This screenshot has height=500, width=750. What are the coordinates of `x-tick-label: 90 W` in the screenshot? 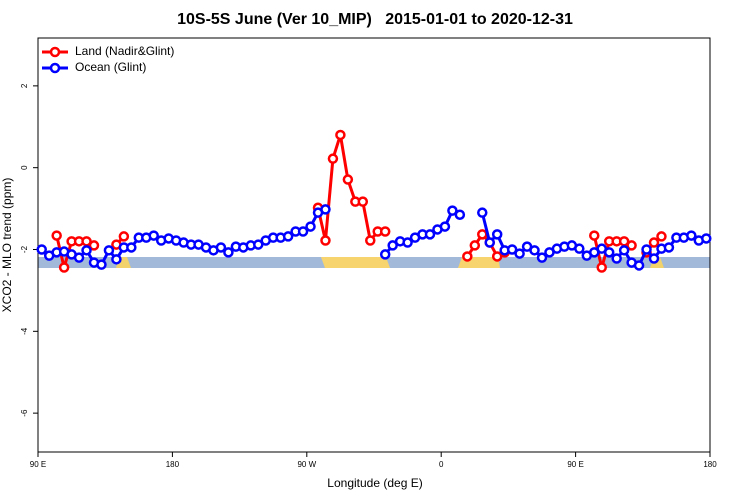 It's located at (306, 464).